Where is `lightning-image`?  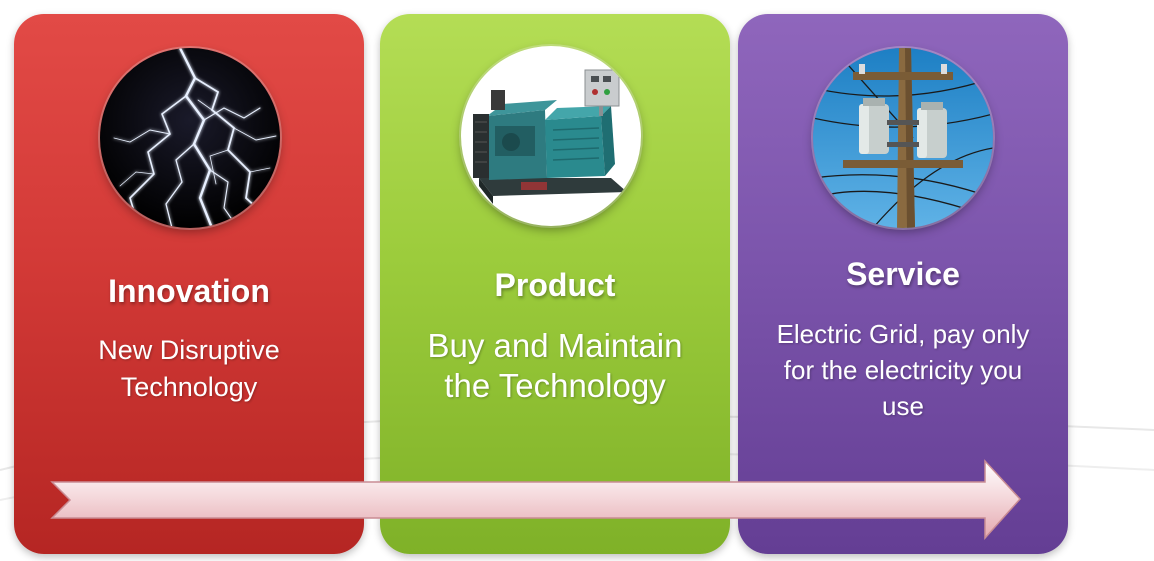 lightning-image is located at coordinates (190, 138).